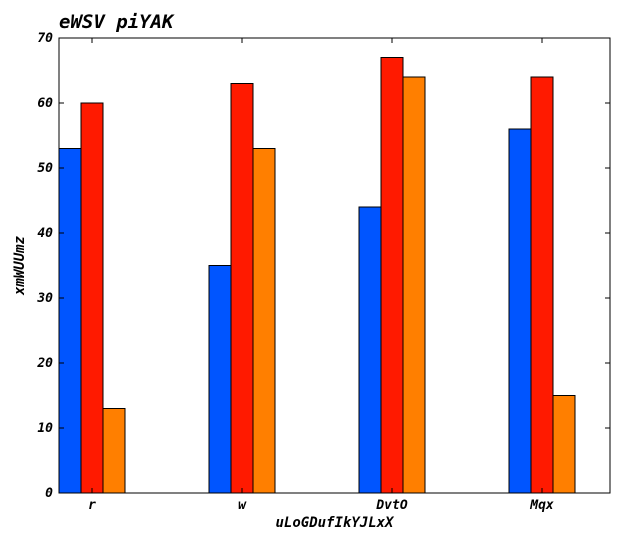  I want to click on y-tick-label: 60, so click(45, 103).